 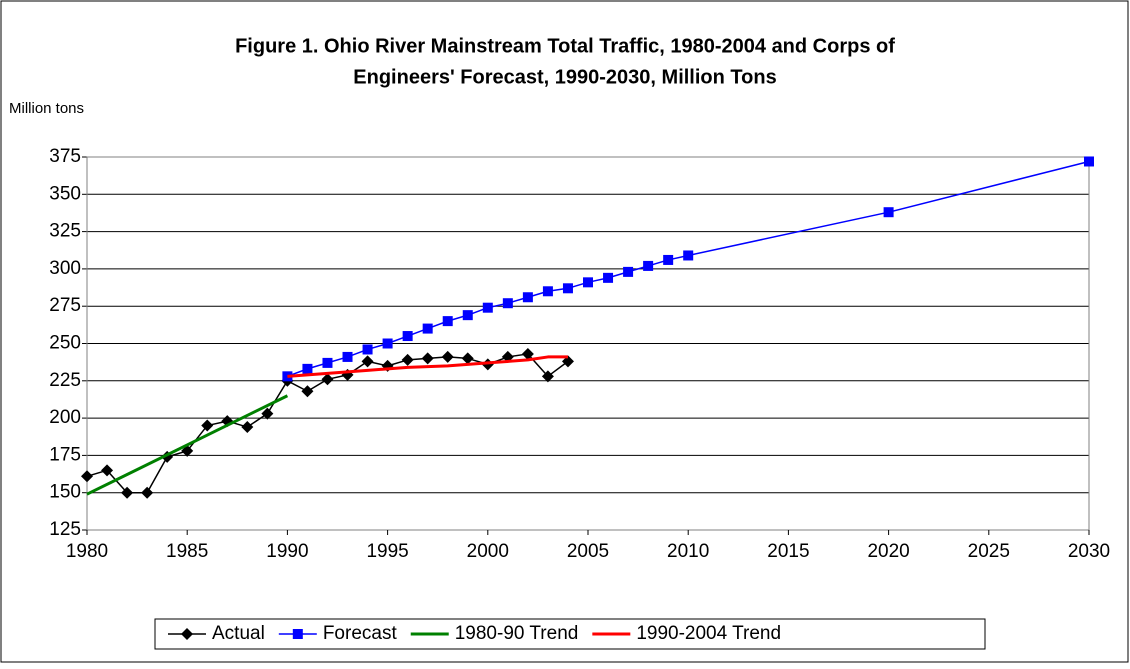 What do you see at coordinates (1089, 551) in the screenshot?
I see `x-tick-label: 2030` at bounding box center [1089, 551].